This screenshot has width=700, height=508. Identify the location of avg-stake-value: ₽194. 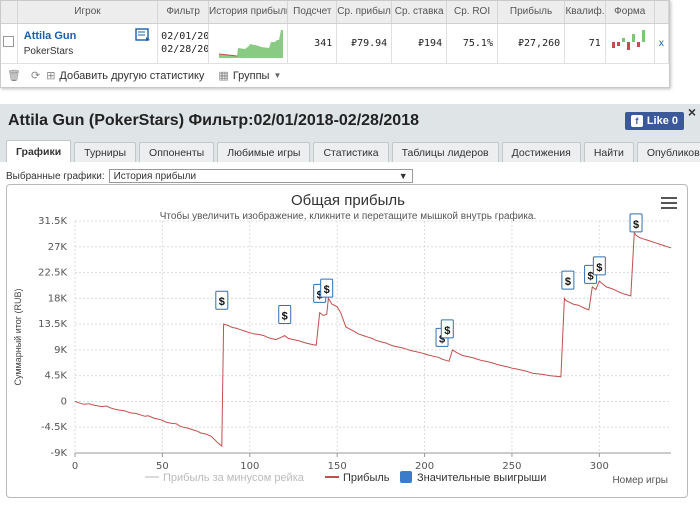
(419, 43).